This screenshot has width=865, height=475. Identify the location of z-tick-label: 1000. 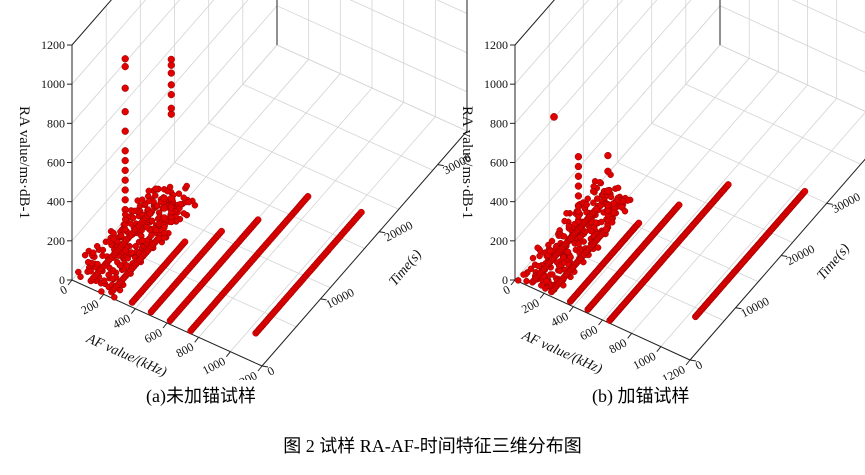
(53, 84).